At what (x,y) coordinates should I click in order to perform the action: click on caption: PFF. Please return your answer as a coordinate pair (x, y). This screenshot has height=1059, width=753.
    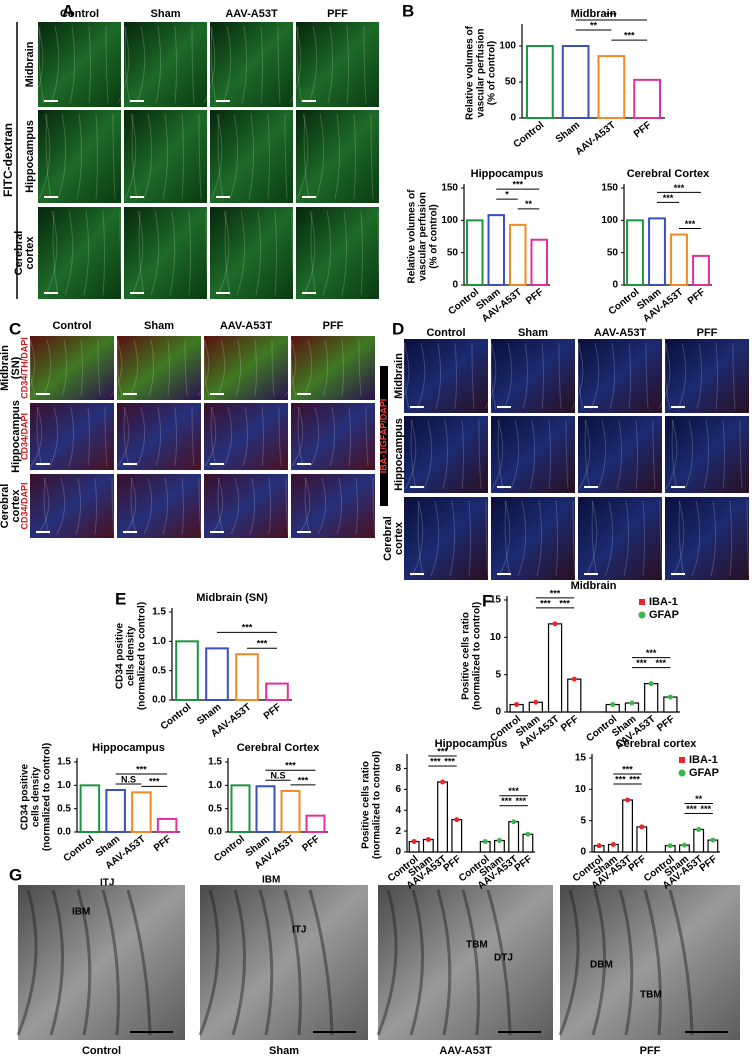
    Looking at the image, I should click on (650, 1051).